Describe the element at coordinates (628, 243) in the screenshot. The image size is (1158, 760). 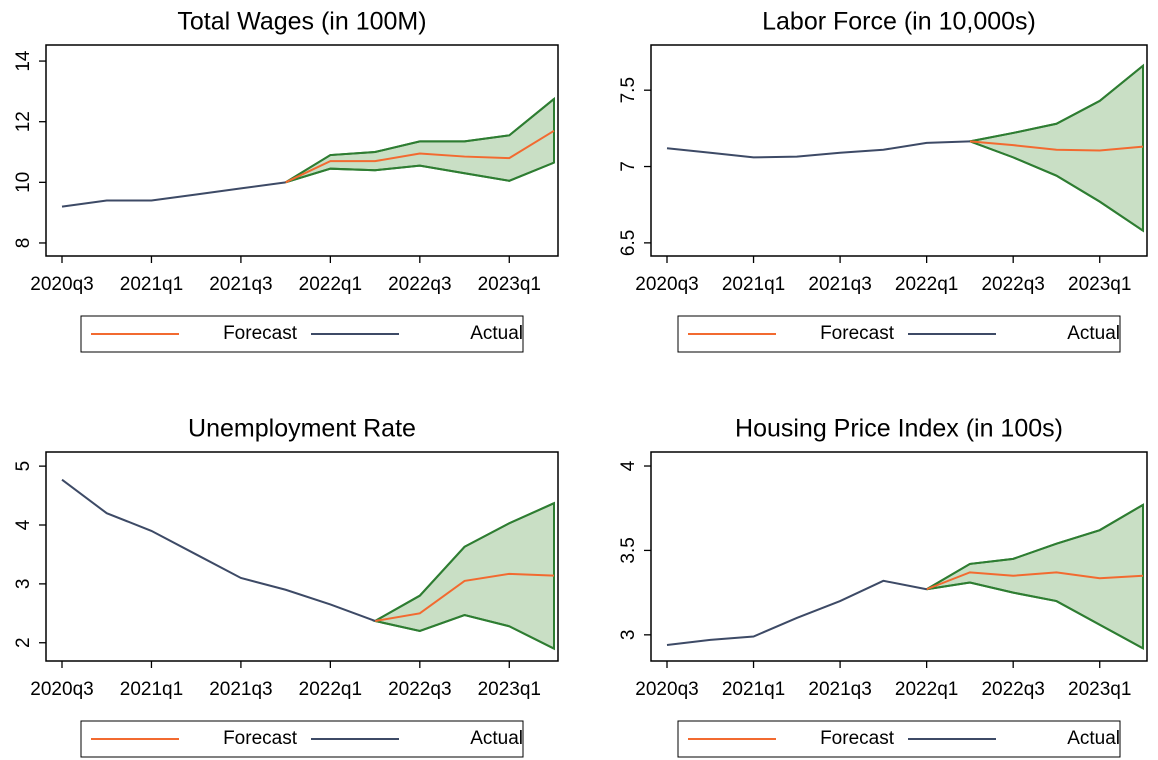
I see `y-tick-label: 6.5` at that location.